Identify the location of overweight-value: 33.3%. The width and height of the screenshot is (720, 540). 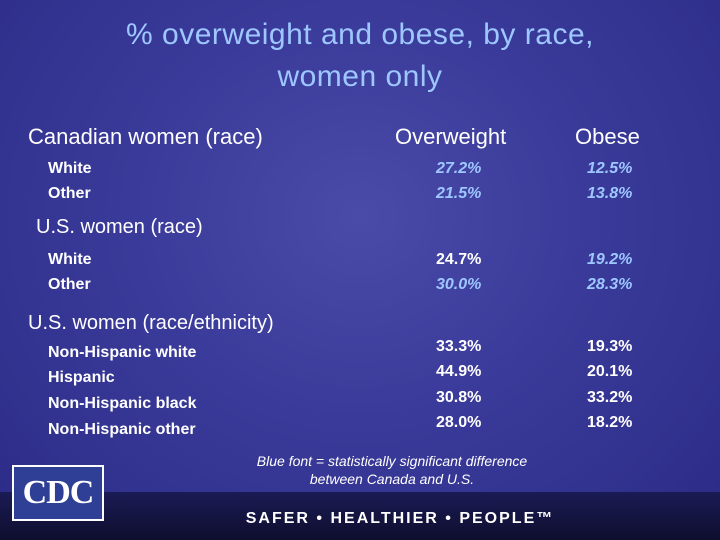
(459, 346).